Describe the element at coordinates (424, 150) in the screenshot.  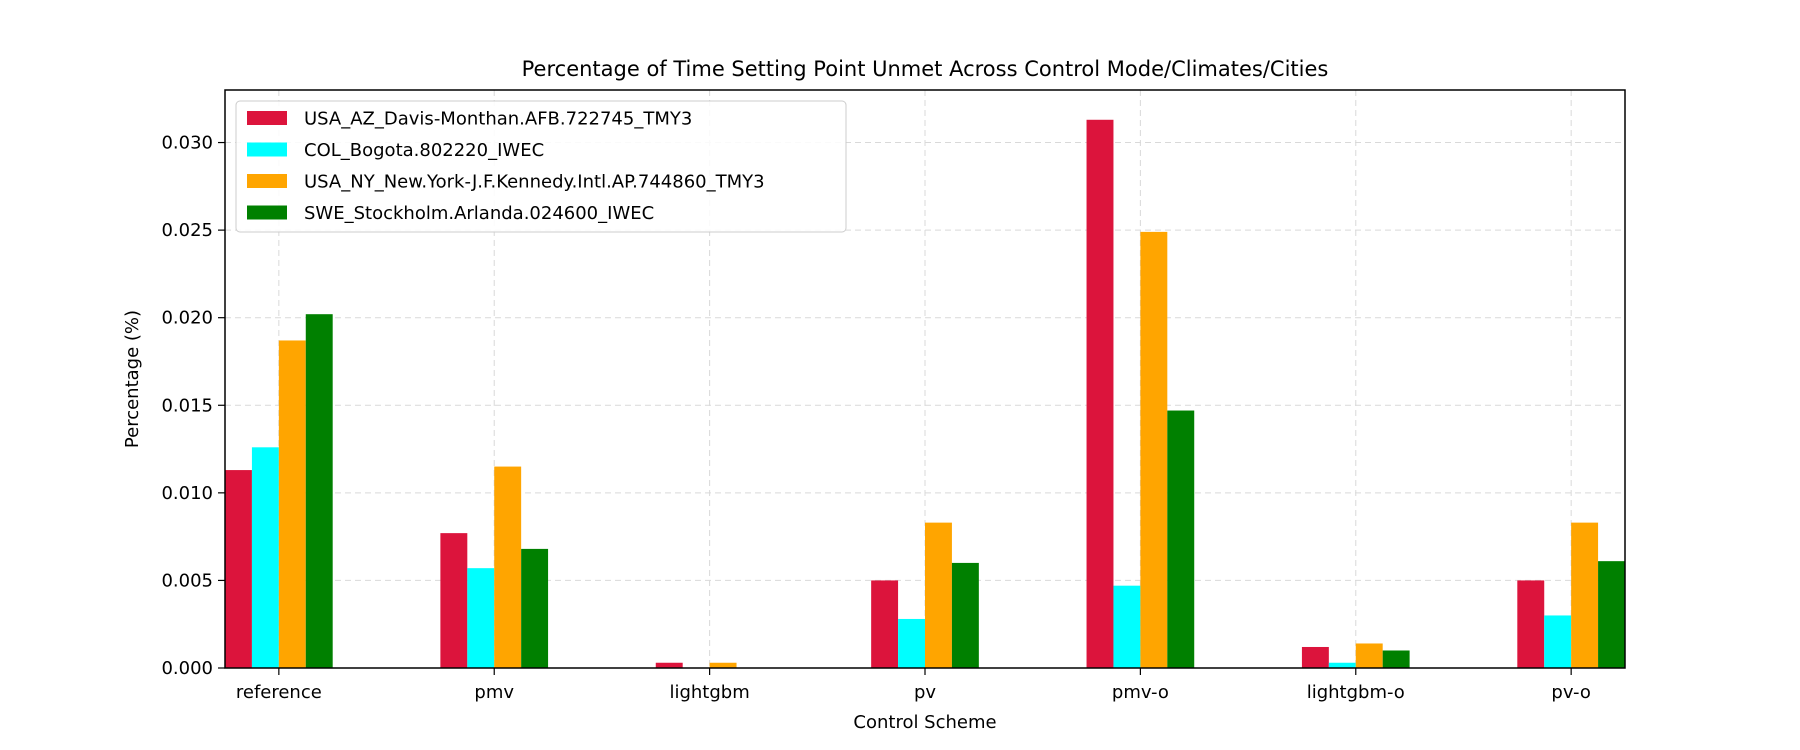
I see `legend-label: COL_Bogota.802220_IWEC` at that location.